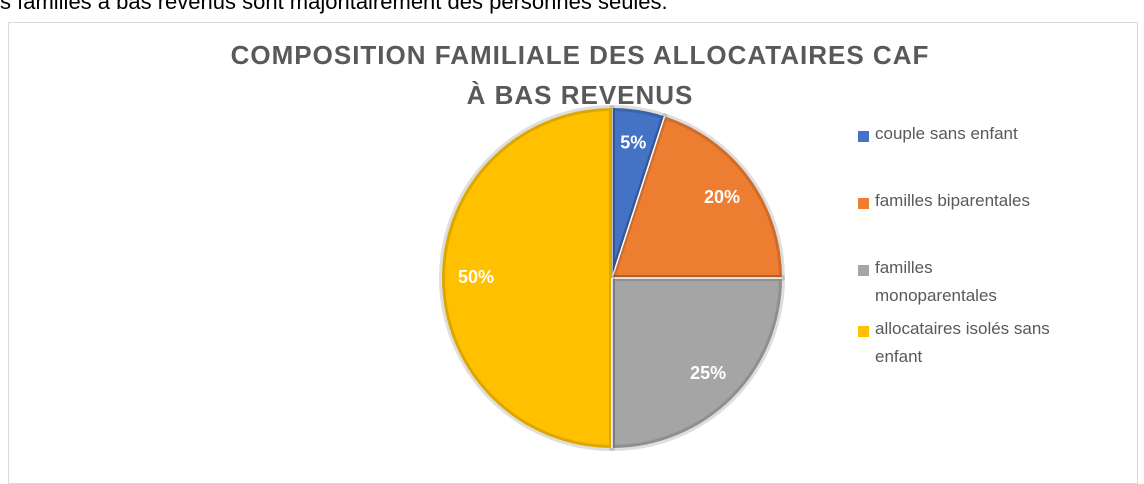 The width and height of the screenshot is (1144, 484). I want to click on legend-label: couple sans enfant, so click(946, 133).